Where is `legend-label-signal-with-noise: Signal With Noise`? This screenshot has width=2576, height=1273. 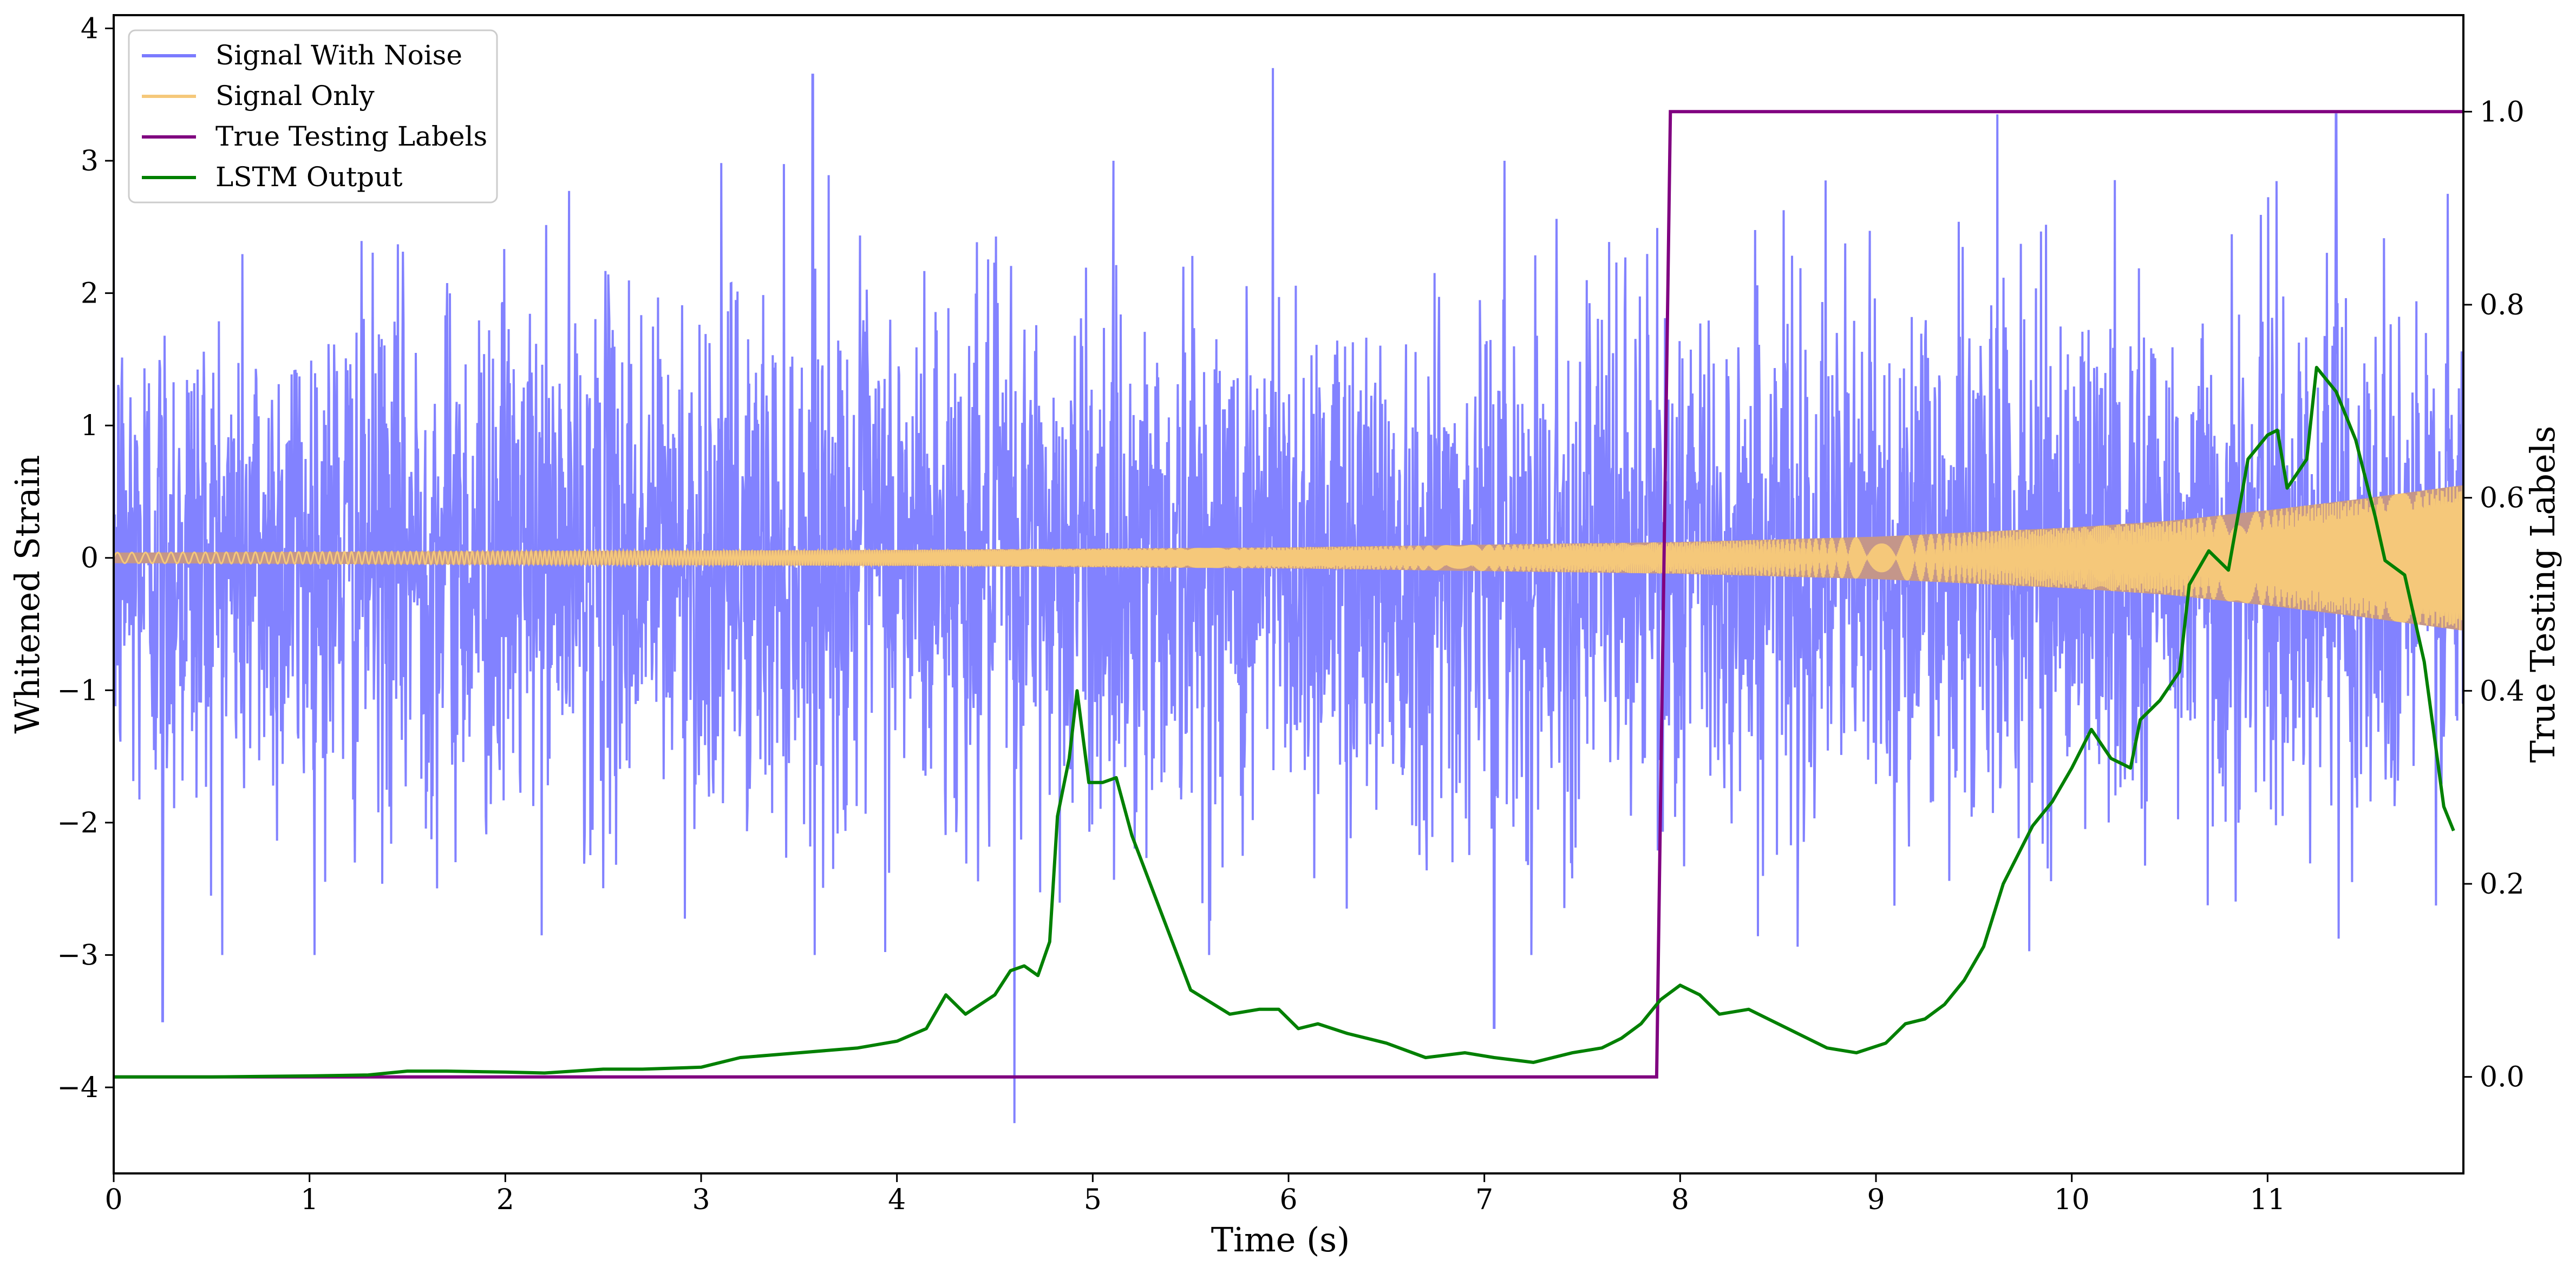 legend-label-signal-with-noise: Signal With Noise is located at coordinates (338, 55).